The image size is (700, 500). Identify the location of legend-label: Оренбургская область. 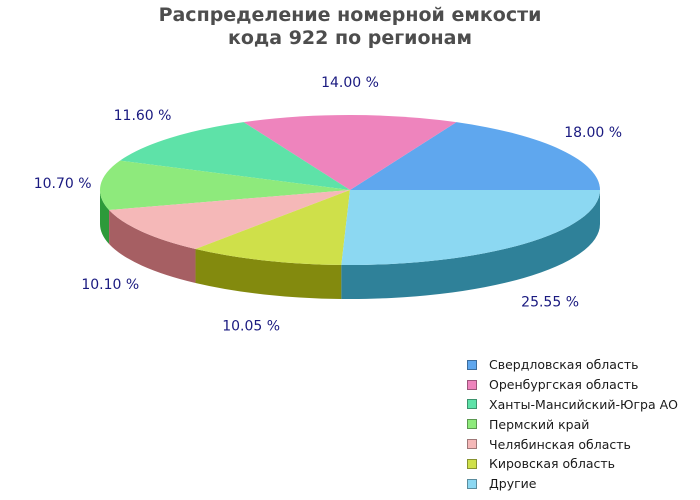
(564, 385).